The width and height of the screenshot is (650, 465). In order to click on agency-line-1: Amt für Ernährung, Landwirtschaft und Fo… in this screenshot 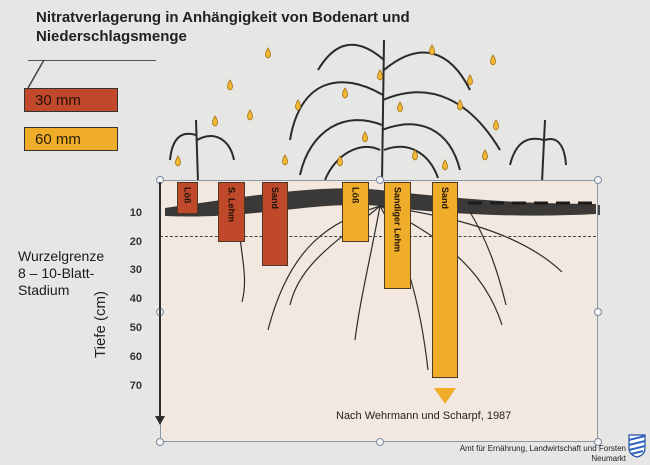, I will do `click(542, 448)`.